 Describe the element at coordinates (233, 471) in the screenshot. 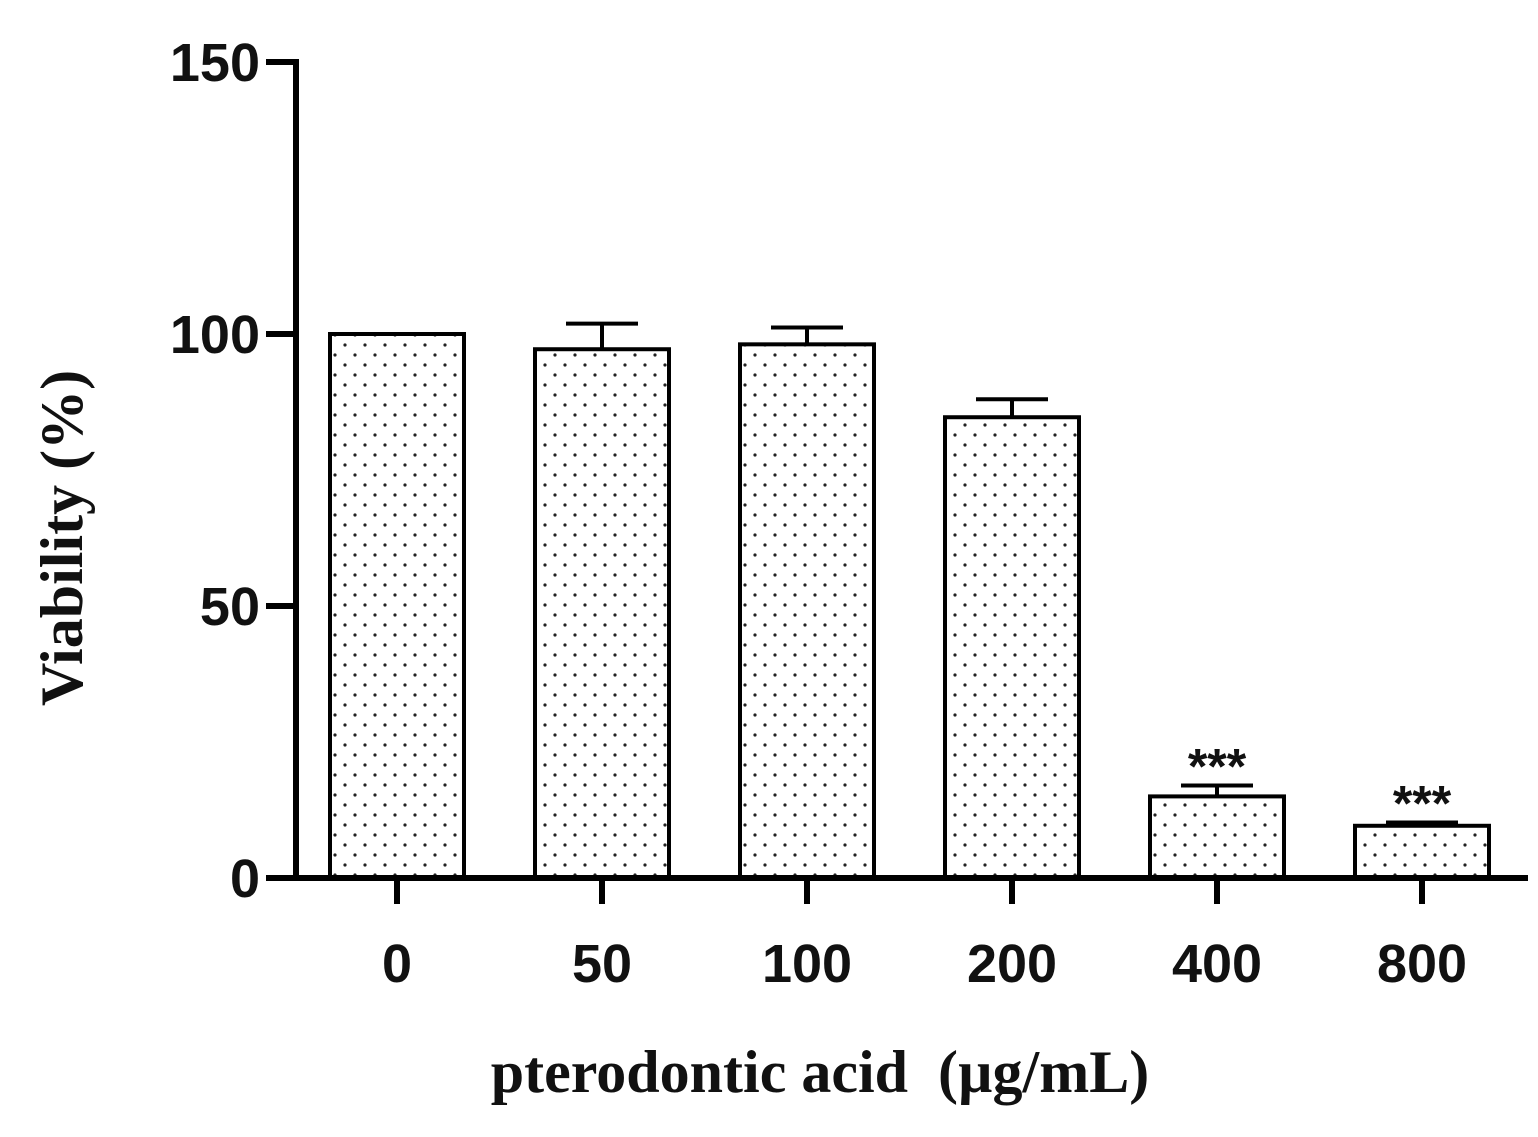

I see `y-ticks-layer: 0 50 100 150` at that location.